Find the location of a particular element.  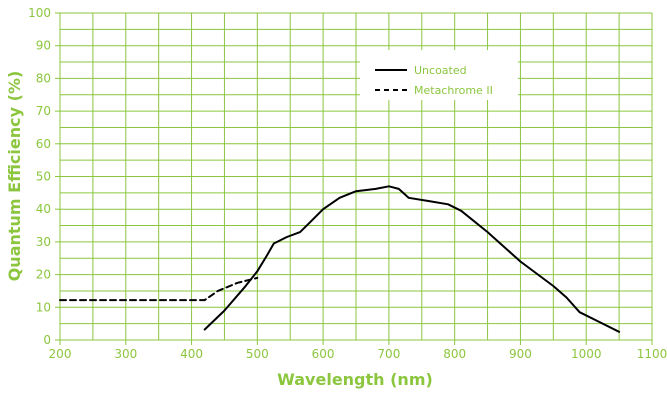

y-tick-label: 40 is located at coordinates (43, 209).